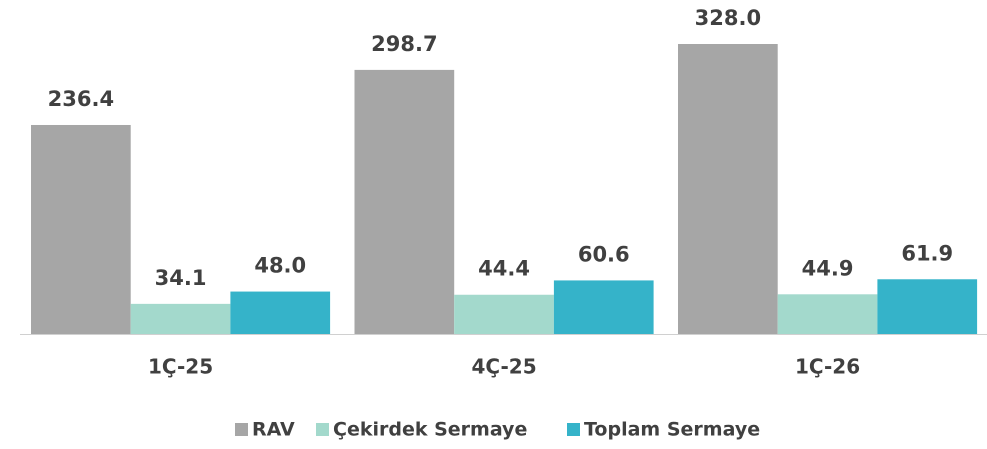 This screenshot has width=987, height=449. What do you see at coordinates (504, 269) in the screenshot?
I see `value-label: 44.4` at bounding box center [504, 269].